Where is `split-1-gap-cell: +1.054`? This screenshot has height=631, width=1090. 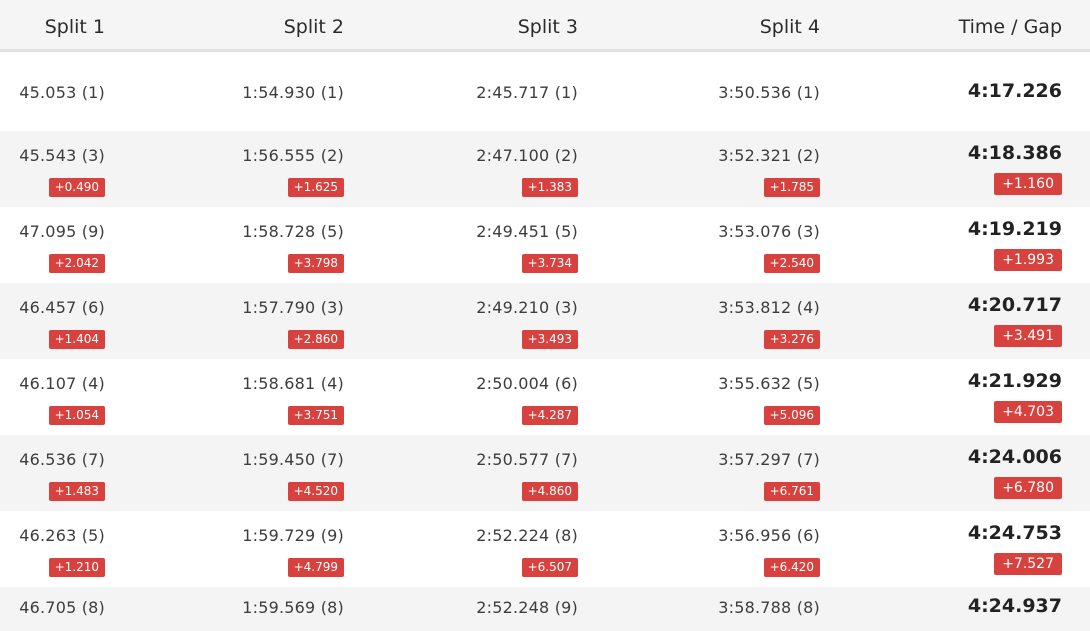 split-1-gap-cell: +1.054 is located at coordinates (76, 414).